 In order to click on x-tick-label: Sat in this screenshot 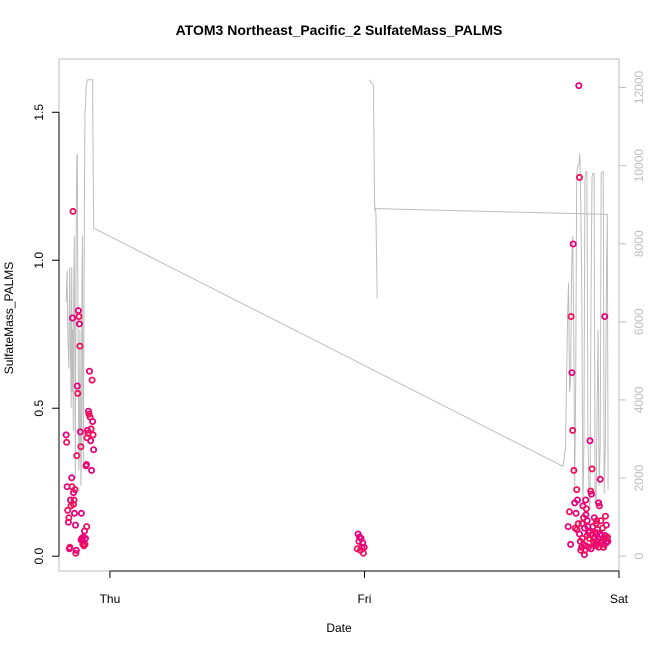, I will do `click(619, 599)`.